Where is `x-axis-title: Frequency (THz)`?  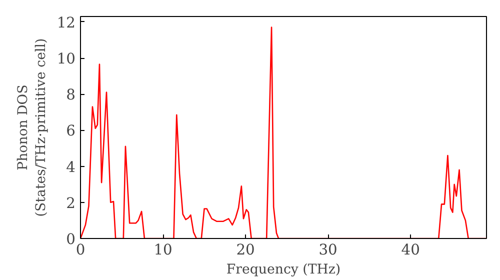 x-axis-title: Frequency (THz) is located at coordinates (283, 270).